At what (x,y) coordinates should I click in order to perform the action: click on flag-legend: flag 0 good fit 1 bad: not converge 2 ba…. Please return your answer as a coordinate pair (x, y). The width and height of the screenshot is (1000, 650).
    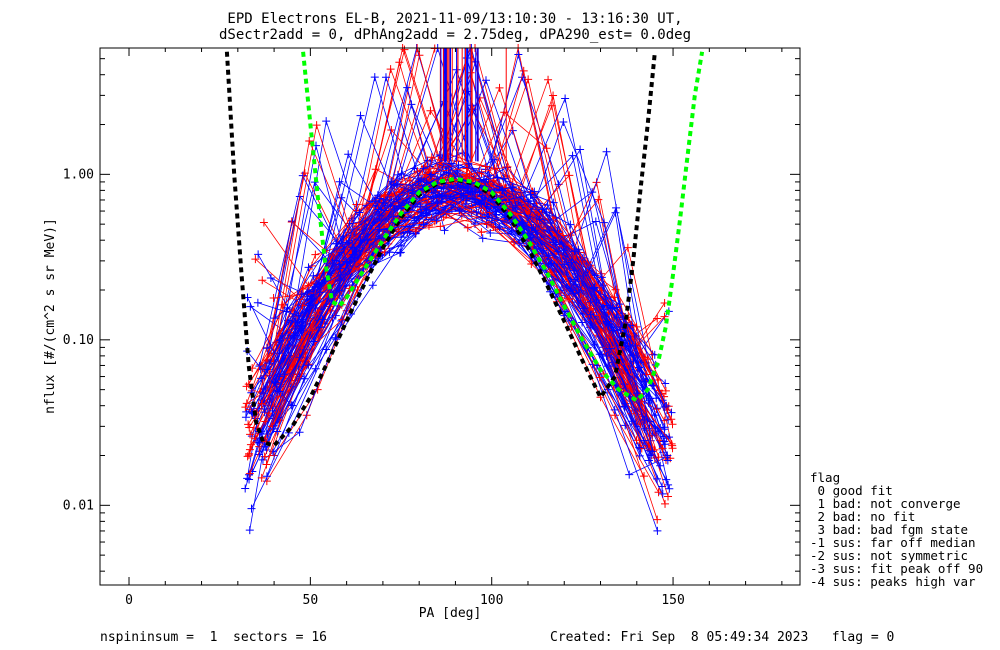
    Looking at the image, I should click on (896, 529).